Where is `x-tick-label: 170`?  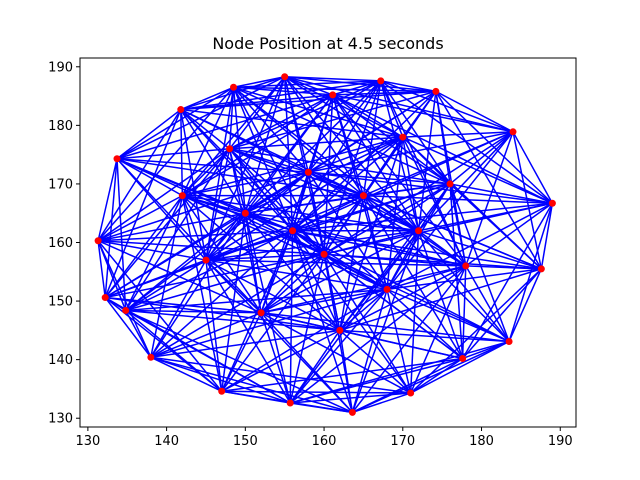 x-tick-label: 170 is located at coordinates (402, 441).